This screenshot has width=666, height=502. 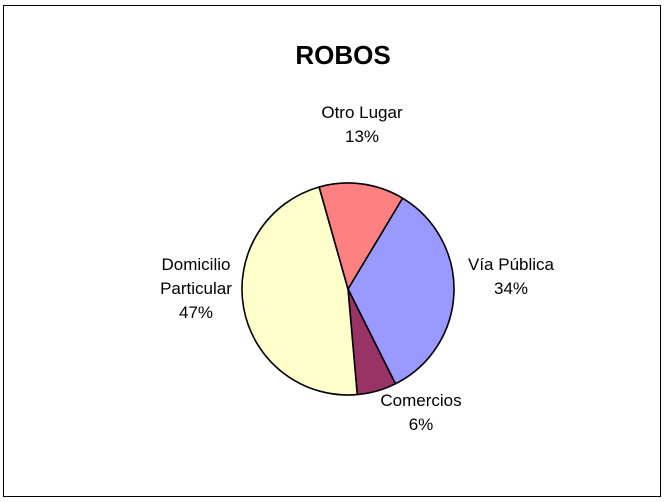 I want to click on data-label-domicilio-particular: Domicilio Particular 47%, so click(x=196, y=288).